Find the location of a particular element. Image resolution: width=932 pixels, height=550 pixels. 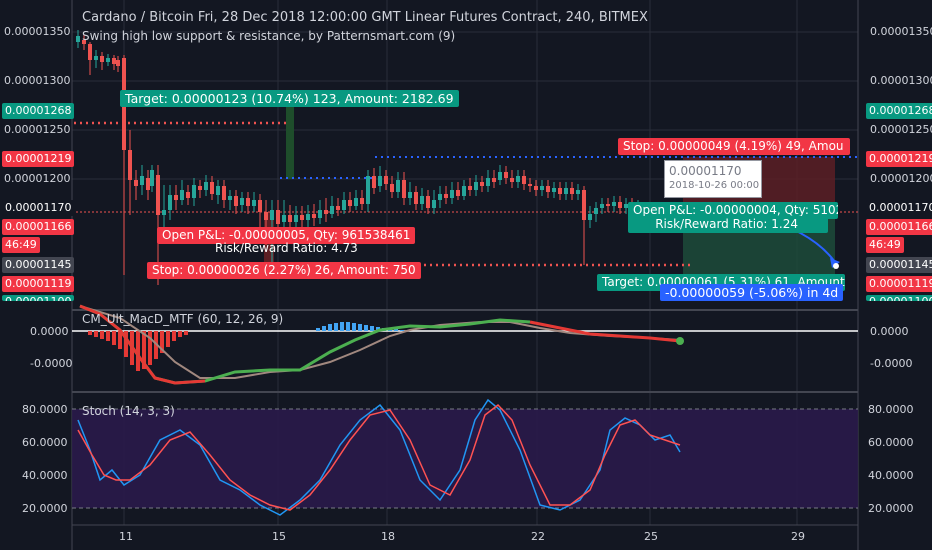

stoch-d-line is located at coordinates (379, 457).